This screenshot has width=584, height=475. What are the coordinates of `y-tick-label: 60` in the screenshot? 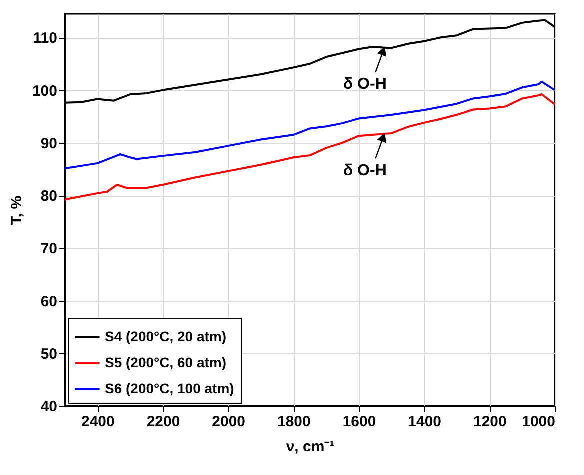 It's located at (49, 301).